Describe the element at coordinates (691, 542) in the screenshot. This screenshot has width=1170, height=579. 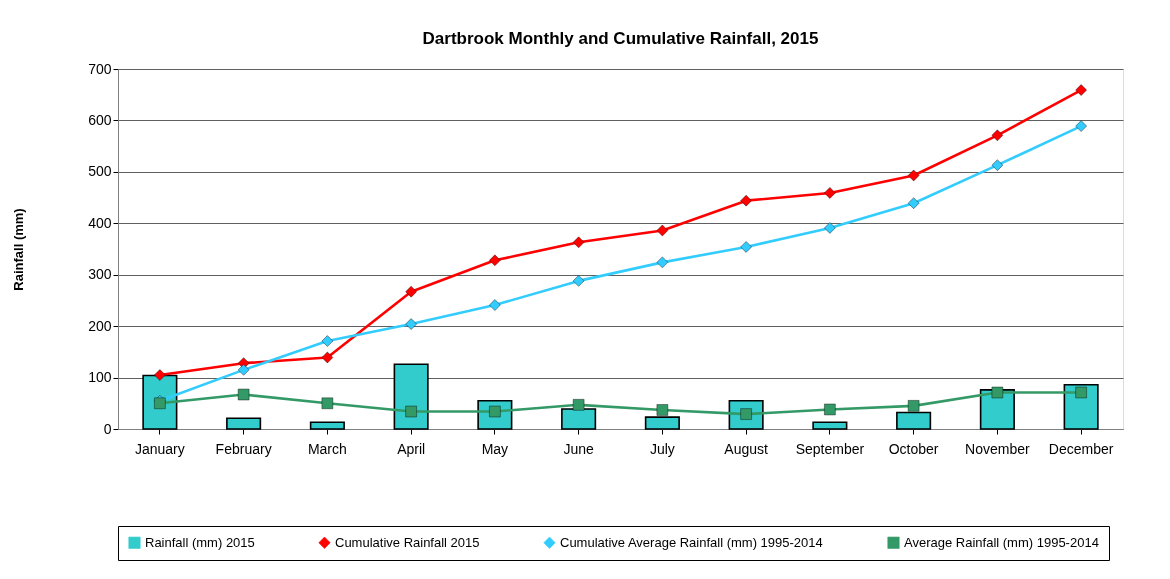
I see `legend-label: Cumulative Average Rainfall (mm) 1995-2014` at that location.